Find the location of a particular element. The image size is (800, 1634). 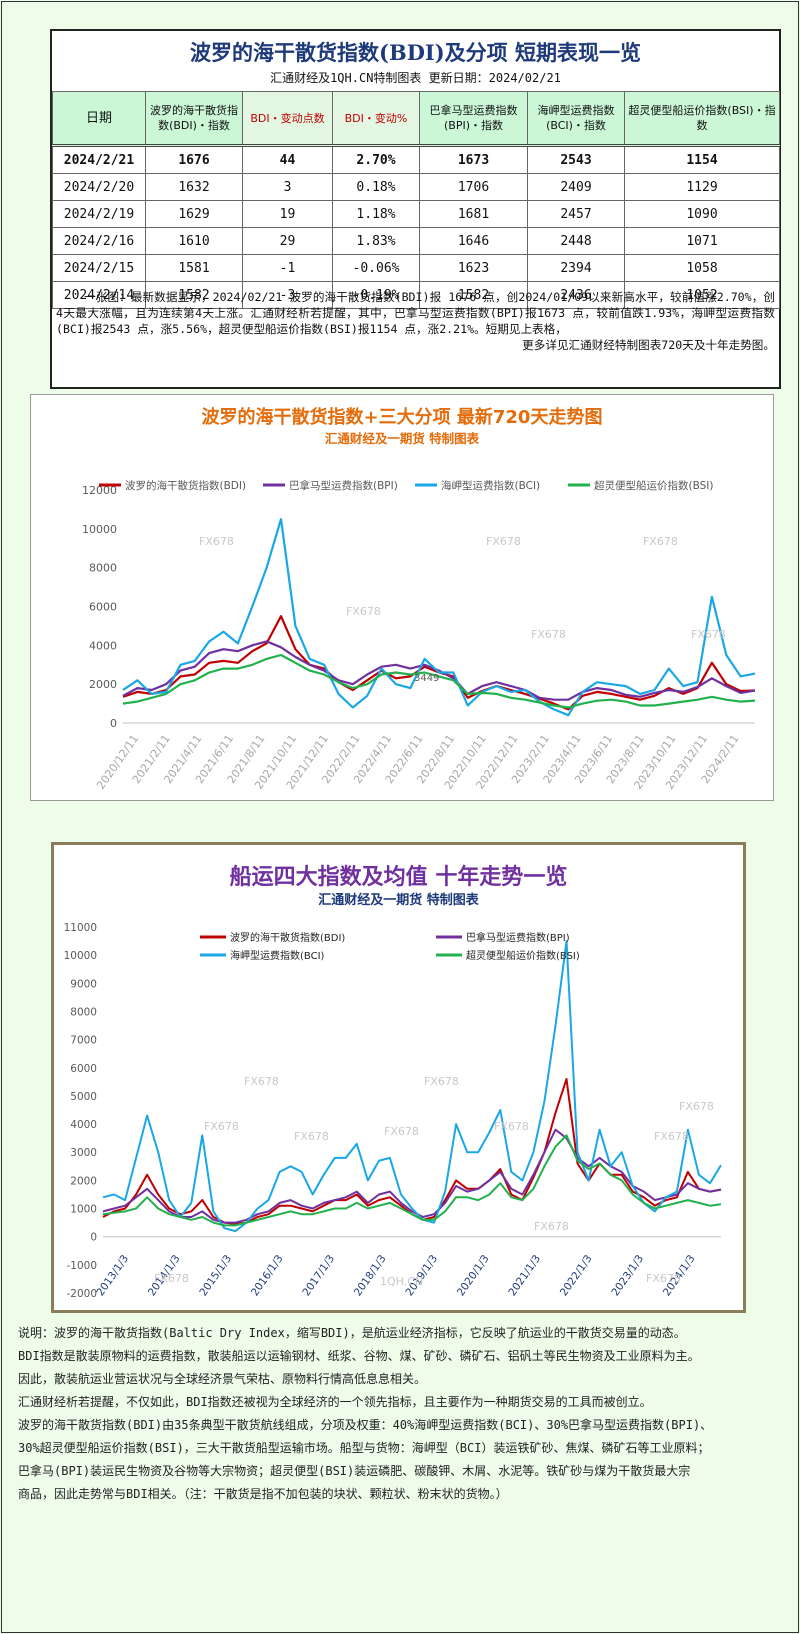

header-bdi: 波罗的海干散货指数(BDI)・指数 is located at coordinates (194, 118).